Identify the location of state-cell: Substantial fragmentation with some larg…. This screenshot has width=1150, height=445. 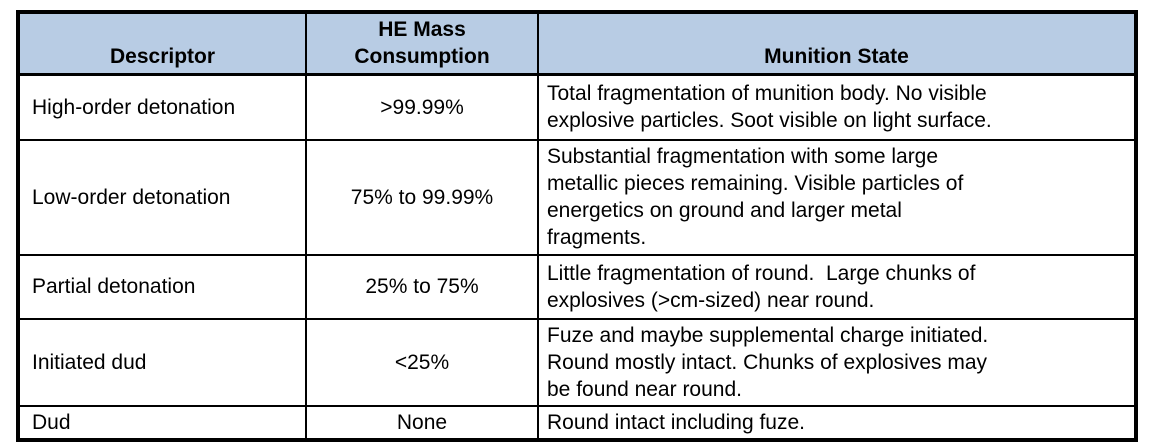
(837, 197).